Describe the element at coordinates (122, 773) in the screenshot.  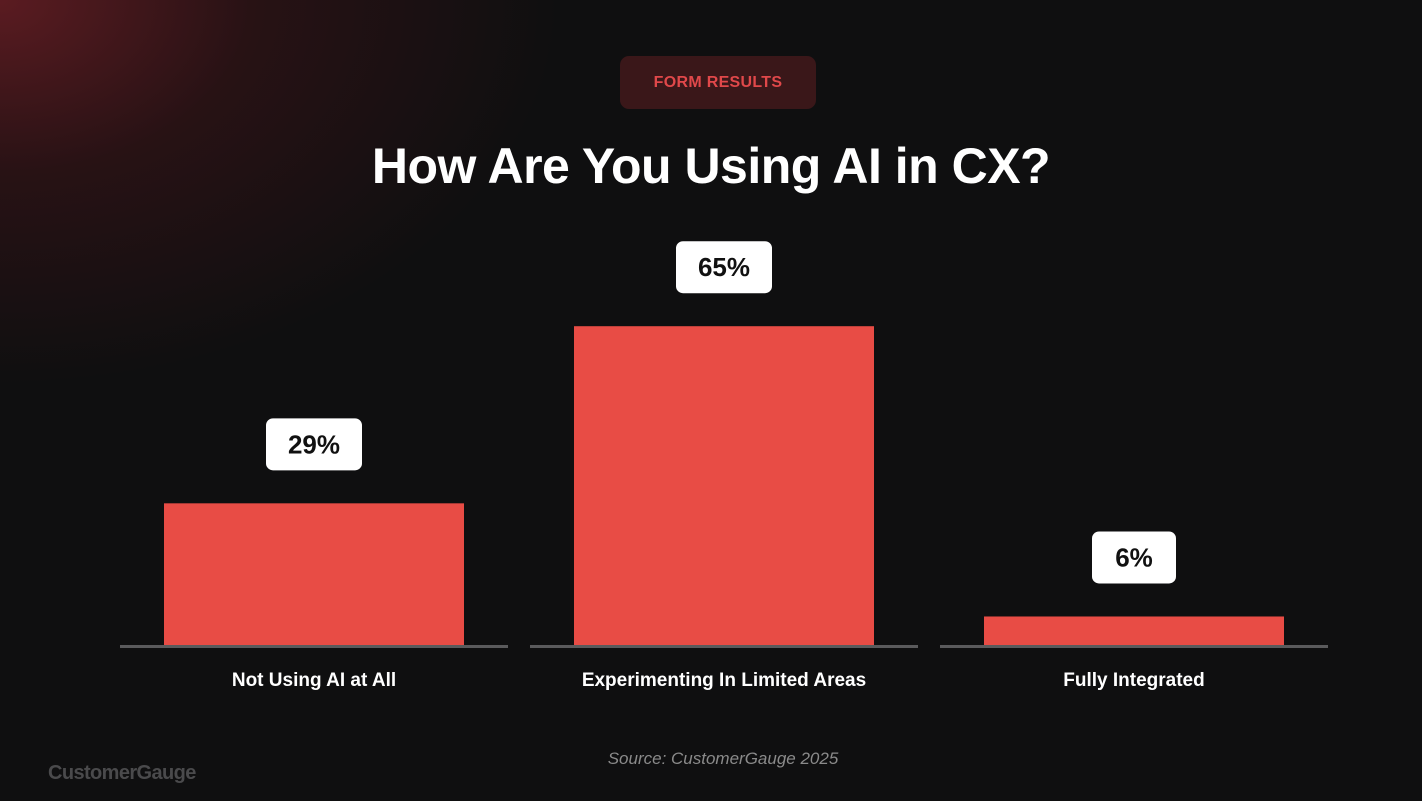
I see `customergauge-logo: CustomerGauge` at that location.